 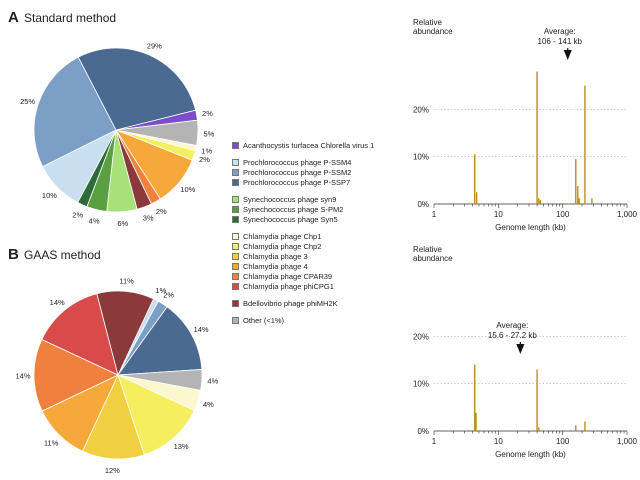 What do you see at coordinates (290, 219) in the screenshot?
I see `legend-label: Synechococcus phage Syn5` at bounding box center [290, 219].